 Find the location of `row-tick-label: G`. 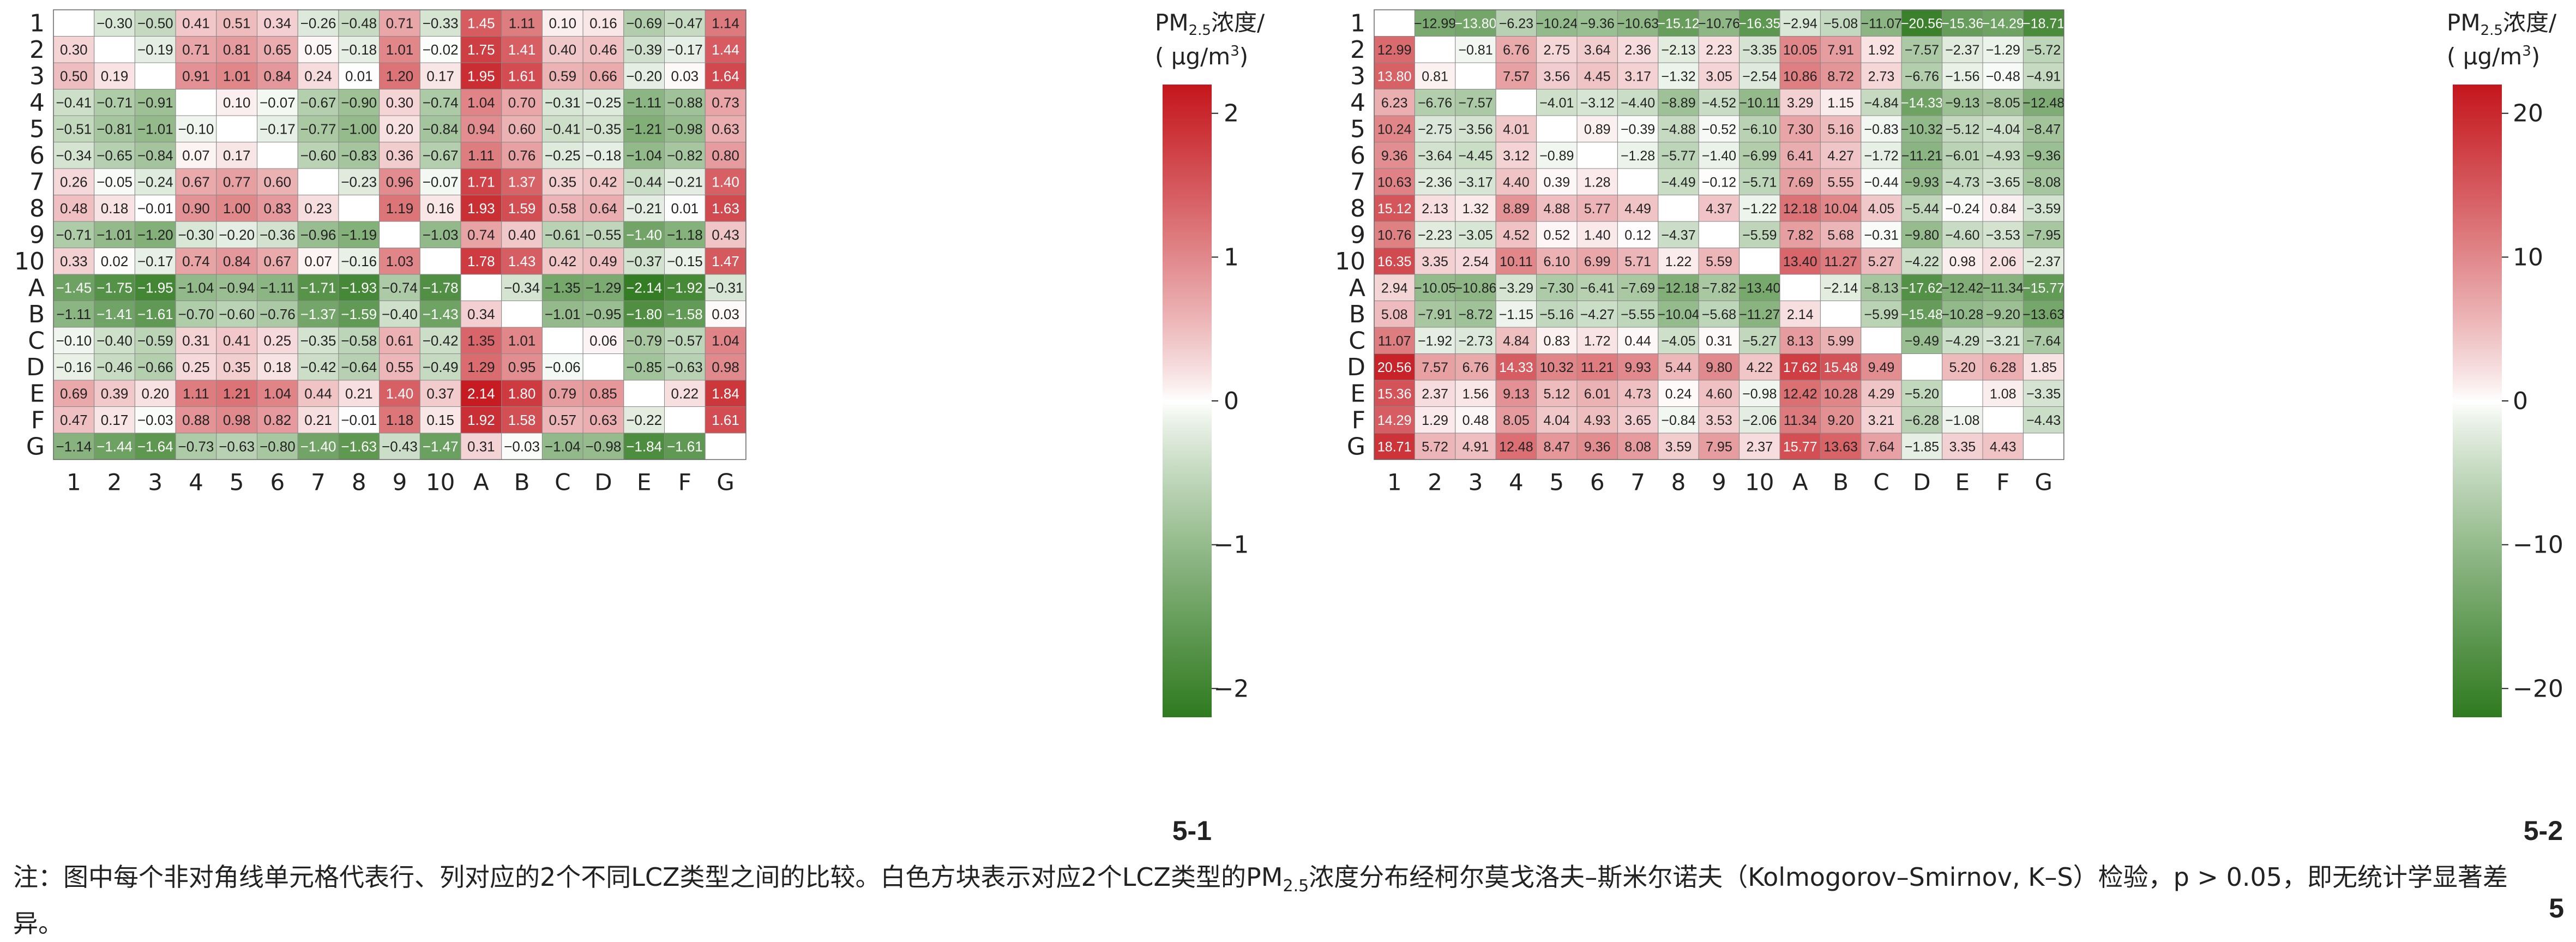

row-tick-label: G is located at coordinates (35, 446).